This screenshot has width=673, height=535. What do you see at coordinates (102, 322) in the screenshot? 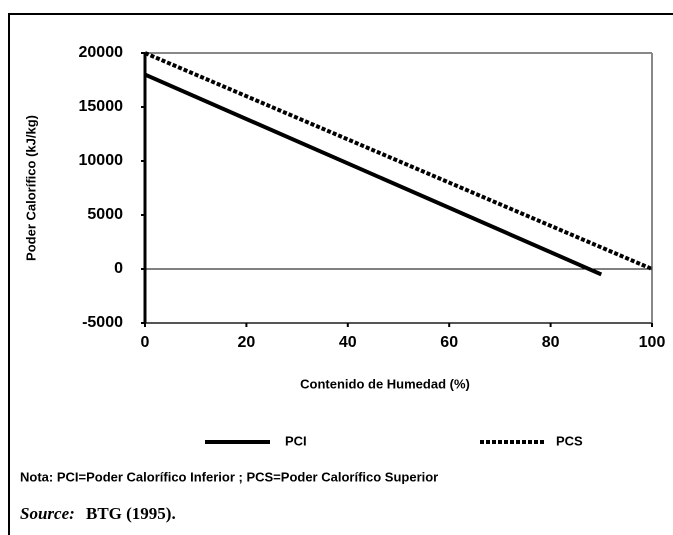
I see `y-tick-label: -5000` at bounding box center [102, 322].